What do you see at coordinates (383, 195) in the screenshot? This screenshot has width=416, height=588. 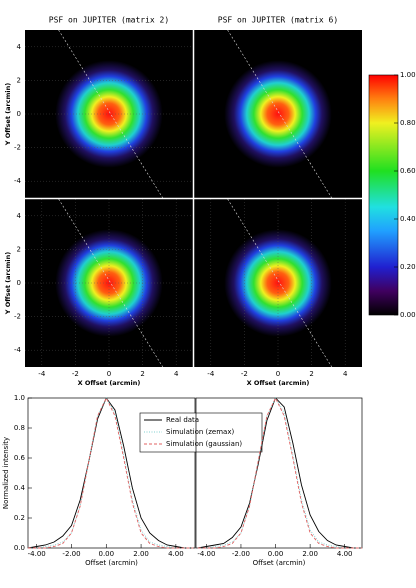 I see `colorbar` at bounding box center [383, 195].